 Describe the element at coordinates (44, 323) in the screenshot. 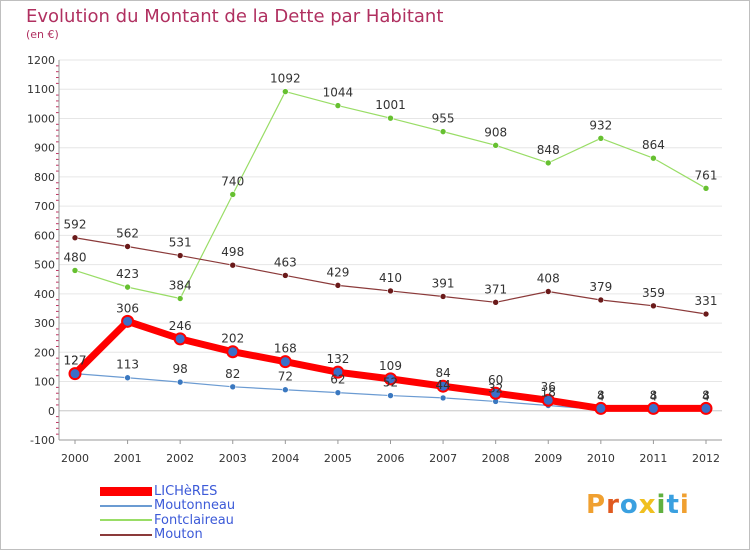

I see `y-tick-label: 300` at that location.